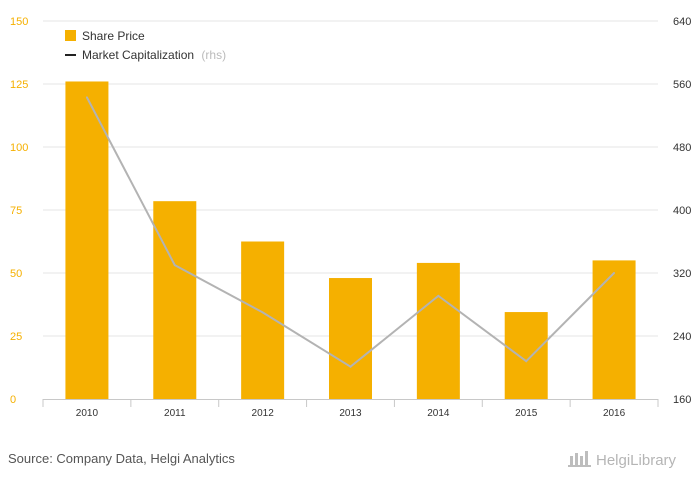 The image size is (700, 483). What do you see at coordinates (526, 355) in the screenshot?
I see `bar-share-price-2015` at bounding box center [526, 355].